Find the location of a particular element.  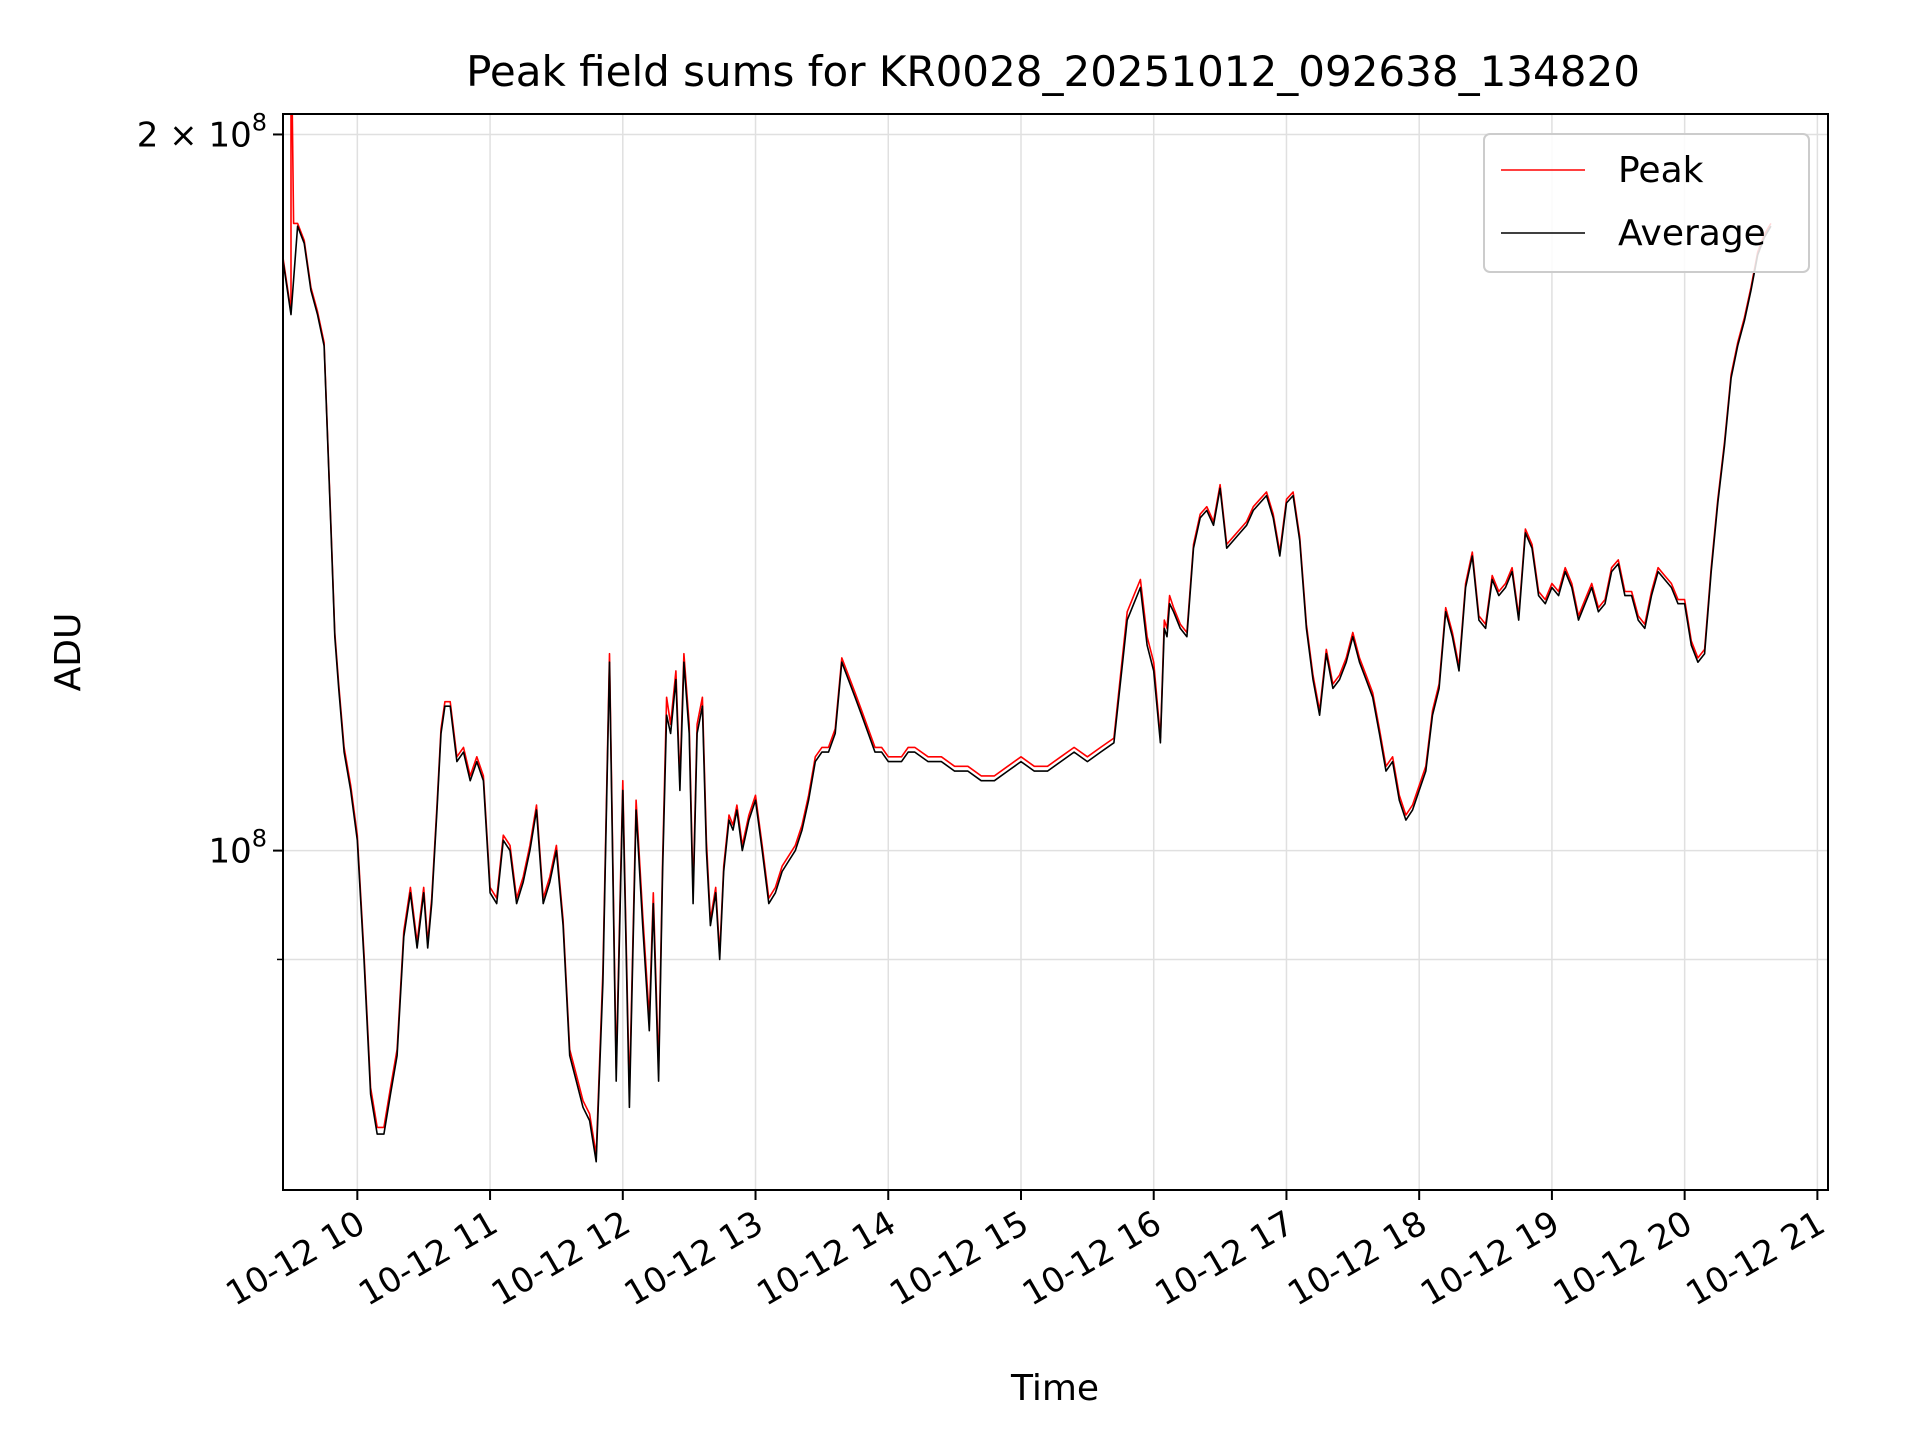

x-axis-label: Time is located at coordinates (1054, 1388).